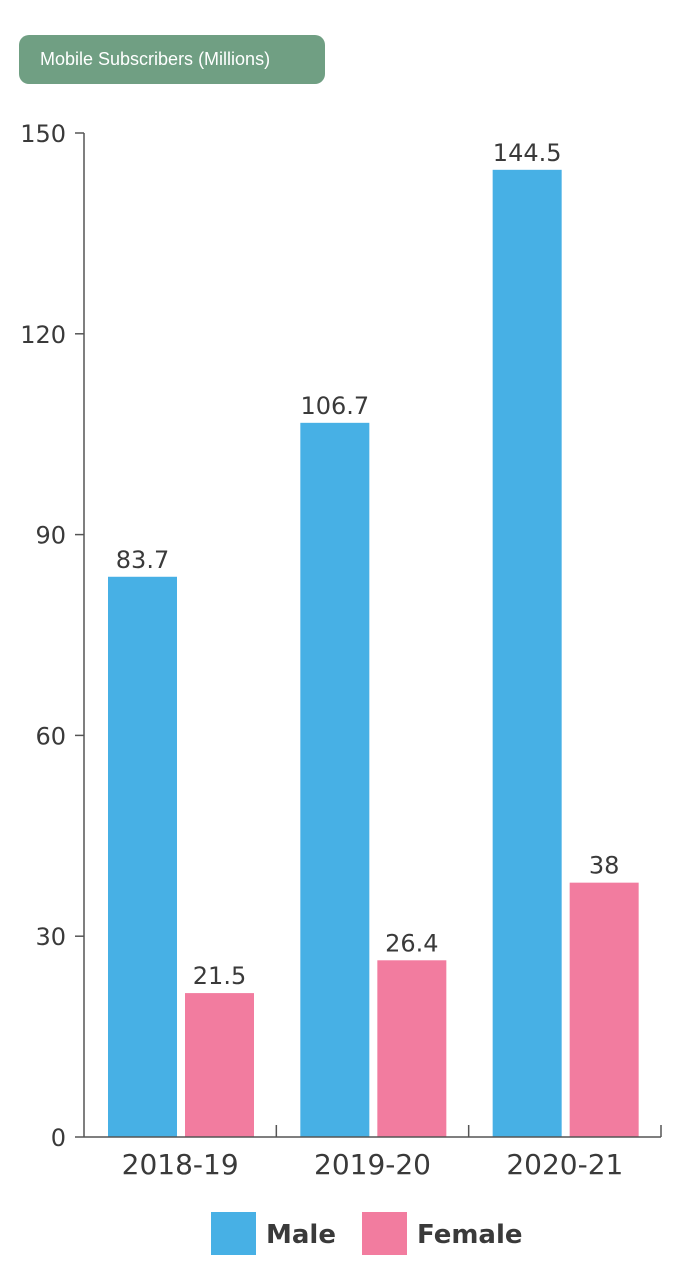 This screenshot has width=681, height=1280. I want to click on x-tick-label-2019-20: 2019-20, so click(372, 1164).